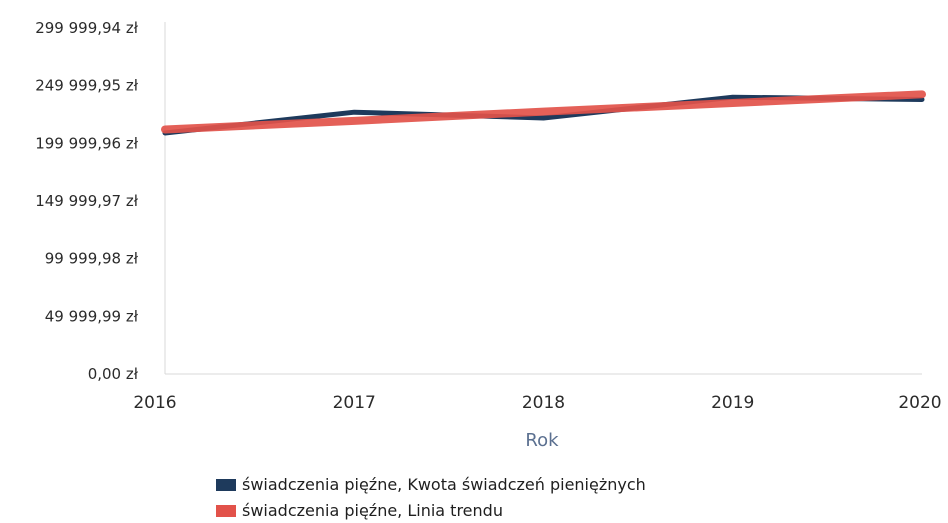 The image size is (948, 523). I want to click on x-axis-label: Rok, so click(542, 440).